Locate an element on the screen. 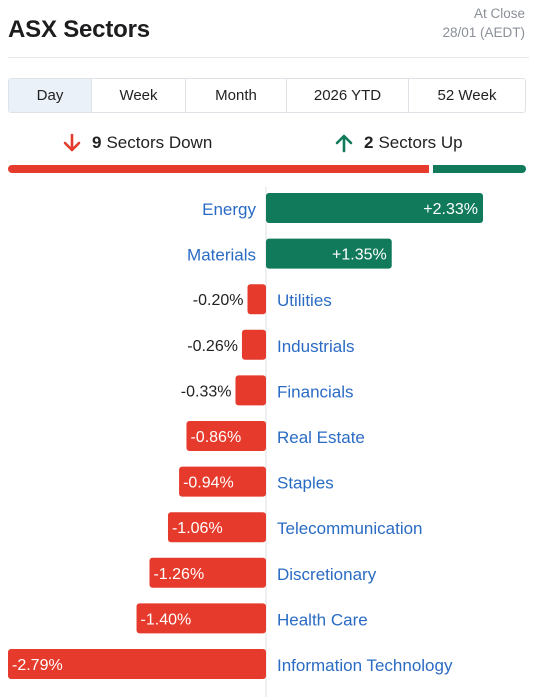 The width and height of the screenshot is (537, 699). category-label: Health Care is located at coordinates (322, 619).